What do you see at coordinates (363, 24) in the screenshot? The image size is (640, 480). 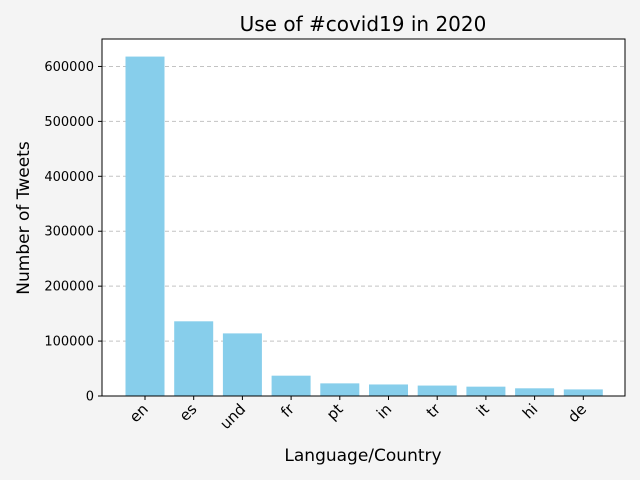 I see `chart-title: Use of #covid19 in 2020` at bounding box center [363, 24].